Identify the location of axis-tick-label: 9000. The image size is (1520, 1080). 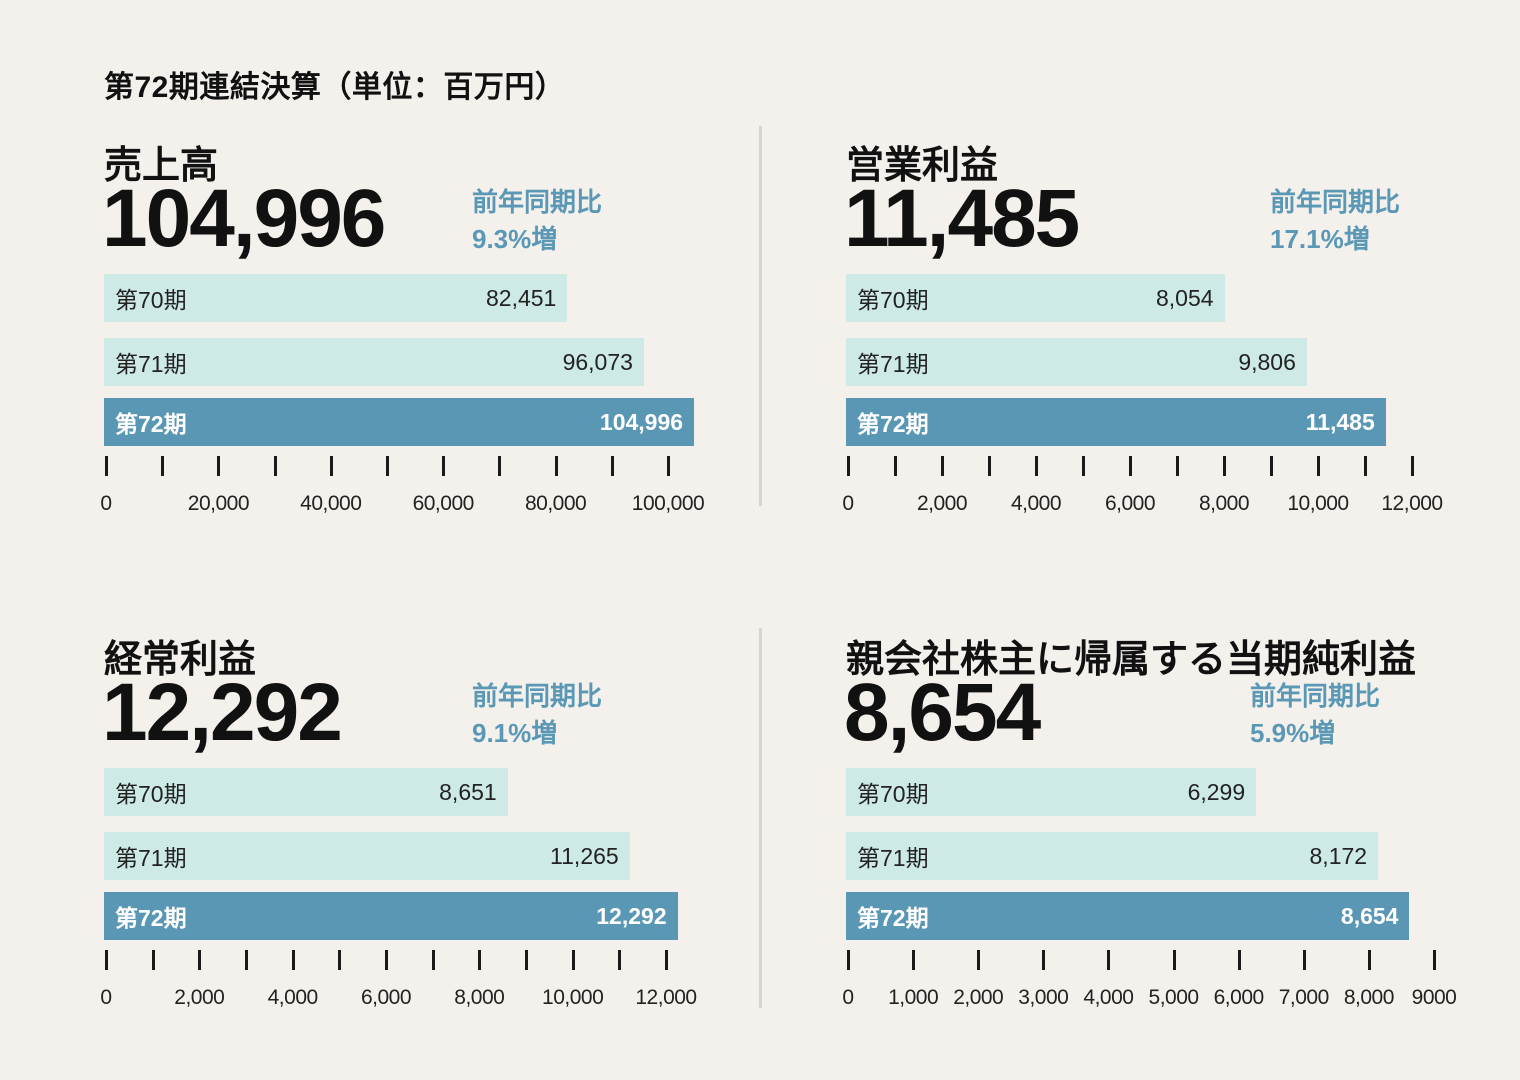
(1434, 997).